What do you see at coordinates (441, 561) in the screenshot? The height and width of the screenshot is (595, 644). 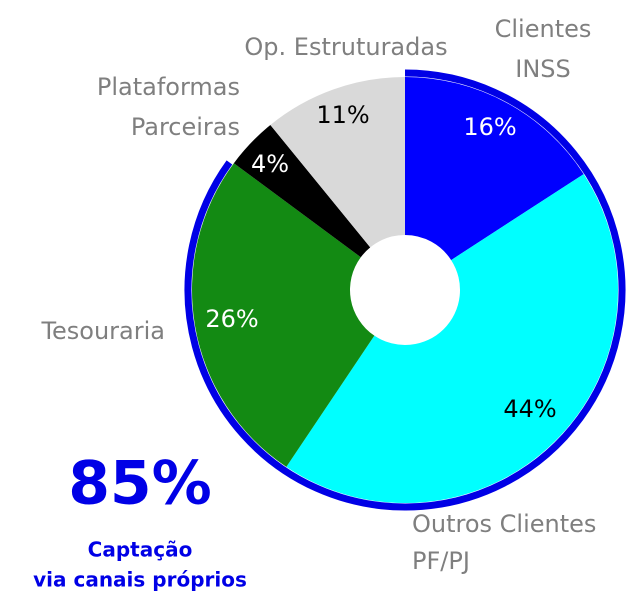 I see `category-label: PF/PJ` at bounding box center [441, 561].